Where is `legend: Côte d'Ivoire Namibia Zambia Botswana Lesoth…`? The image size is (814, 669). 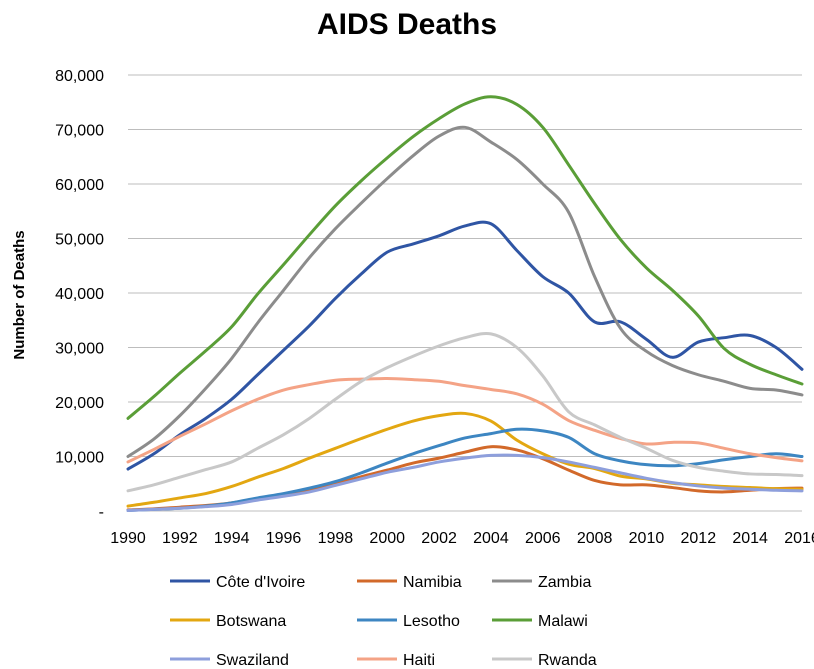
legend: Côte d'Ivoire Namibia Zambia Botswana Lesoth… is located at coordinates (383, 621).